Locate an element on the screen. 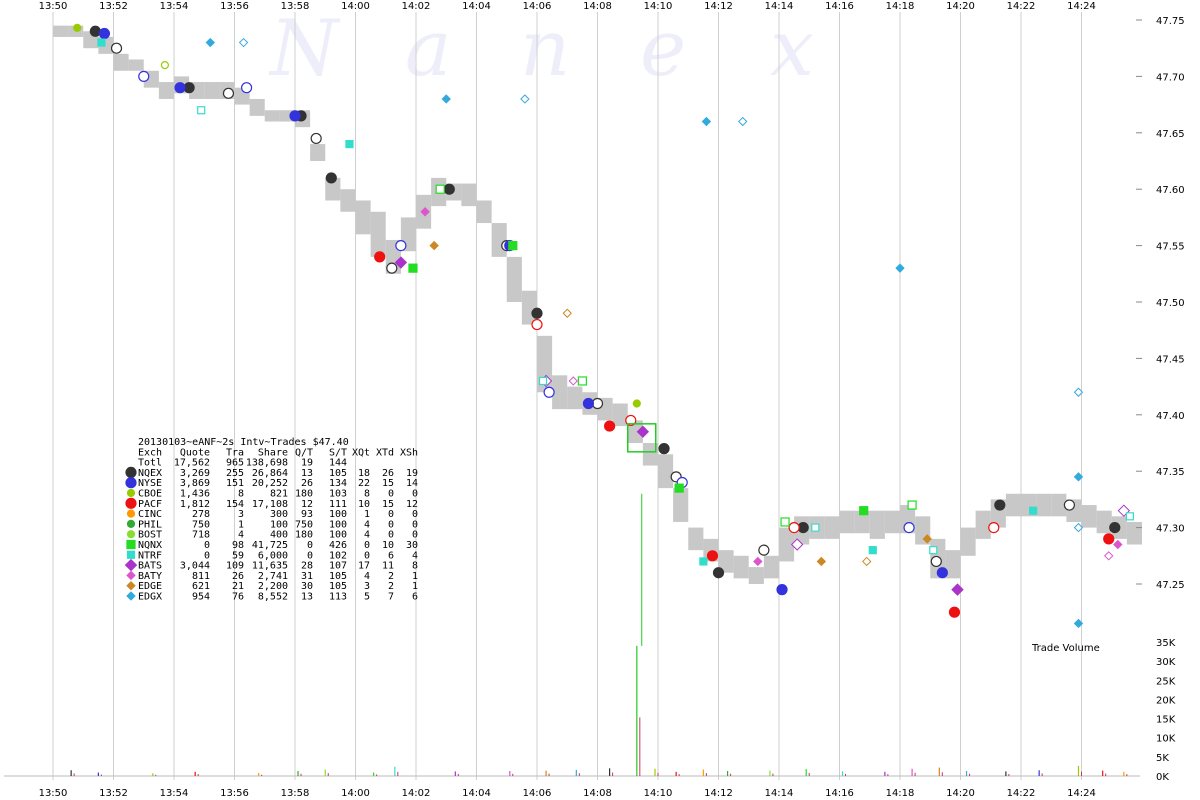 This screenshot has width=1200, height=800. table-row-cell: 180 is located at coordinates (304, 494).